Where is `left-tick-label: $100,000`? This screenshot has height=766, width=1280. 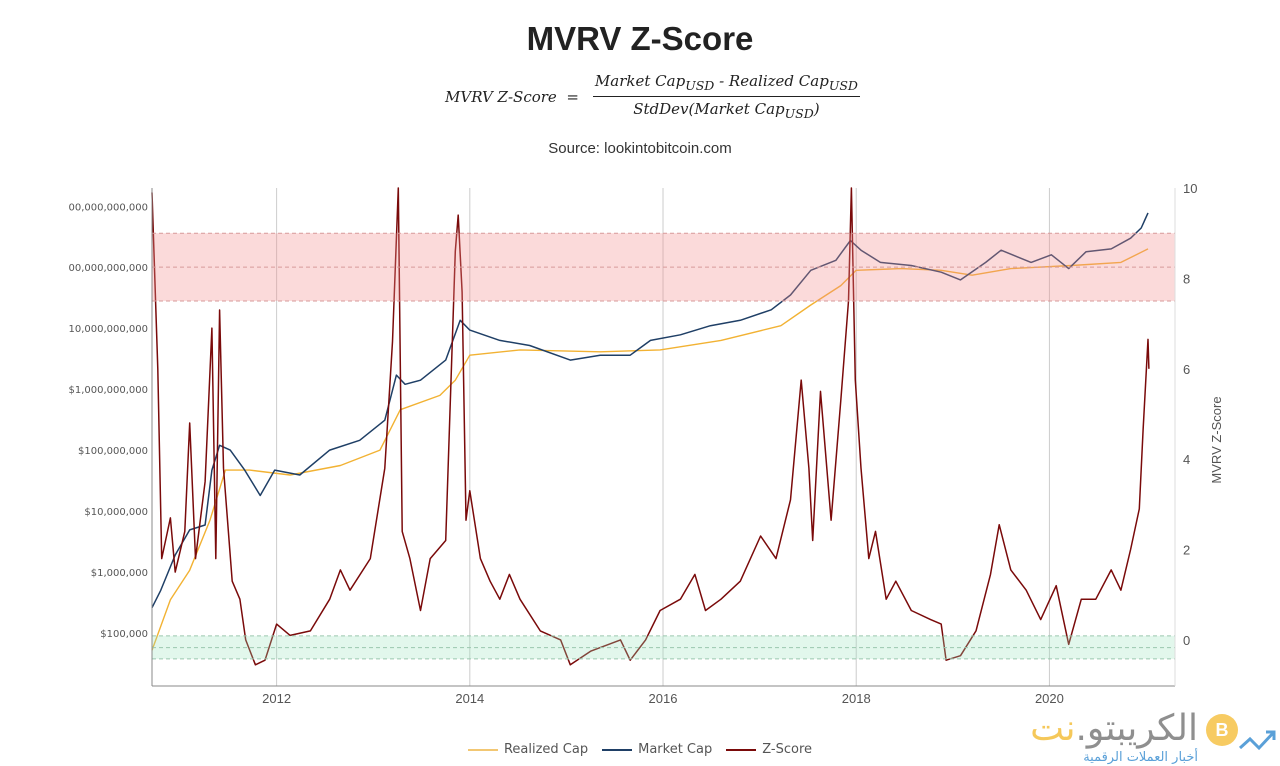
left-tick-label: $100,000 is located at coordinates (124, 634).